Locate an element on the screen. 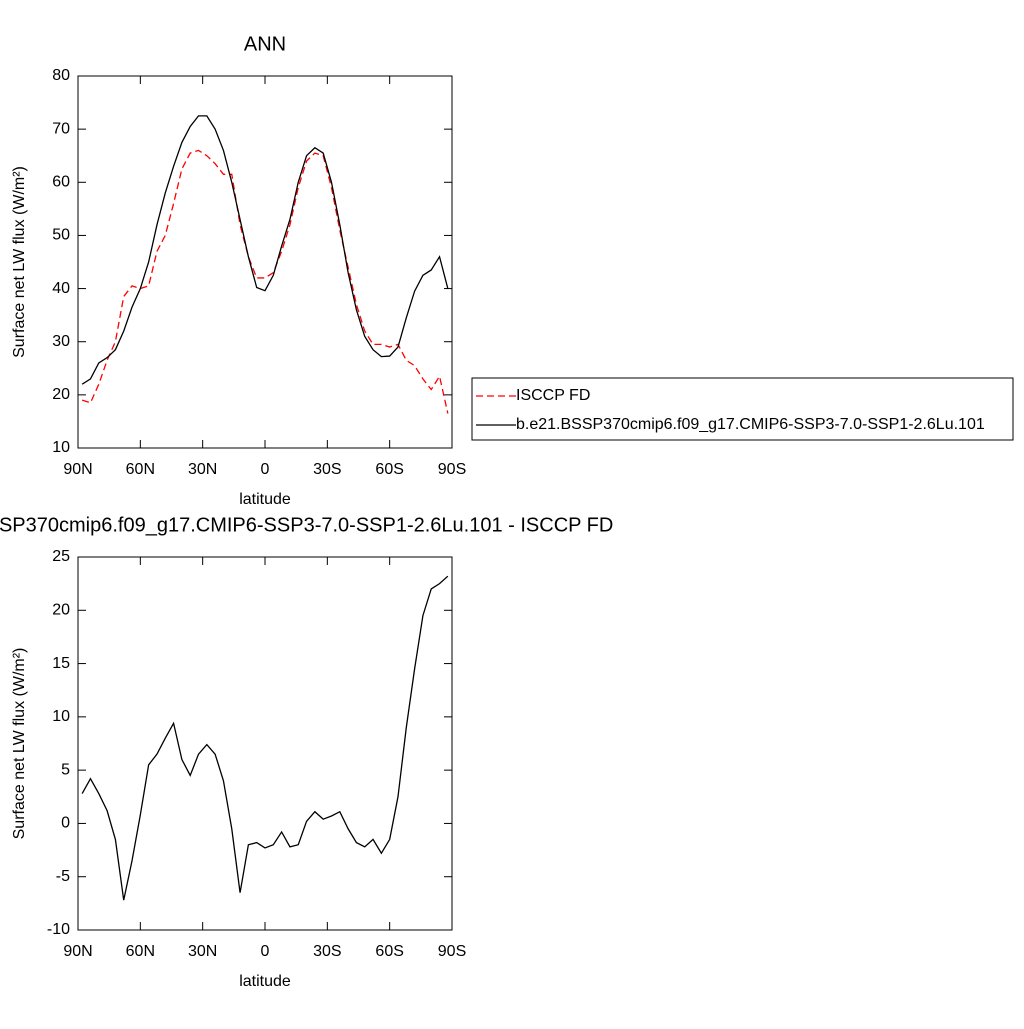 The height and width of the screenshot is (1029, 1024). y-tick-label: 25 is located at coordinates (61, 556).